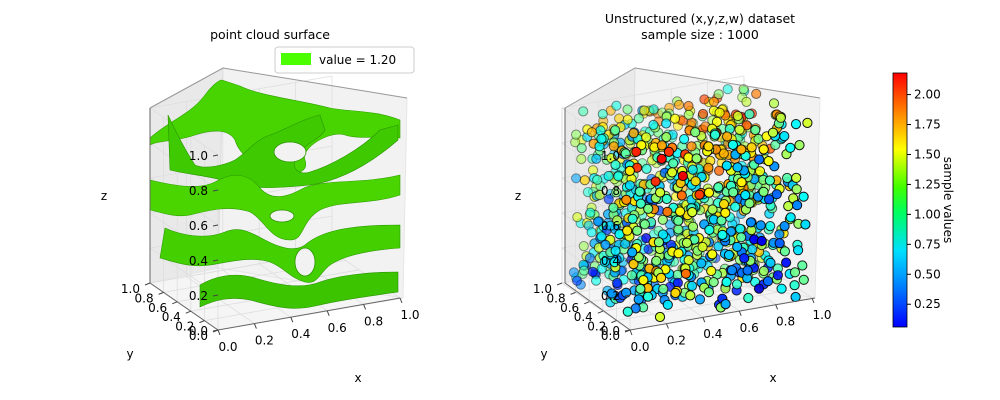  Describe the element at coordinates (280, 253) in the screenshot. I see `surface-sheet-lower` at that location.